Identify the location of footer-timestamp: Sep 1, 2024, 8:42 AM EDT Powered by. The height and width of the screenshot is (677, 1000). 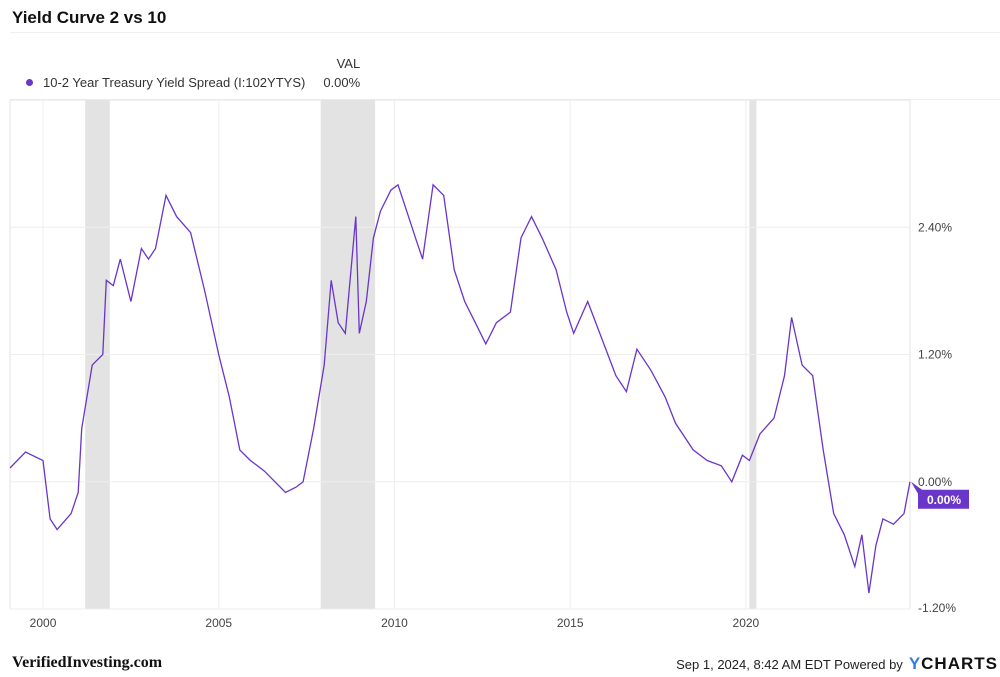
(789, 664).